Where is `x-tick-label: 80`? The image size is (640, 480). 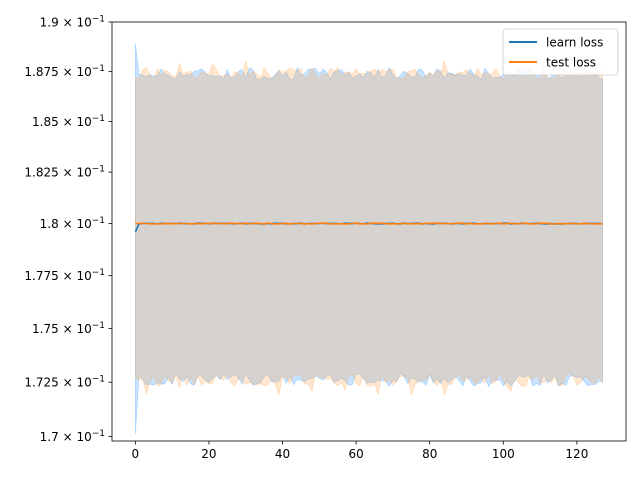 x-tick-label: 80 is located at coordinates (429, 454).